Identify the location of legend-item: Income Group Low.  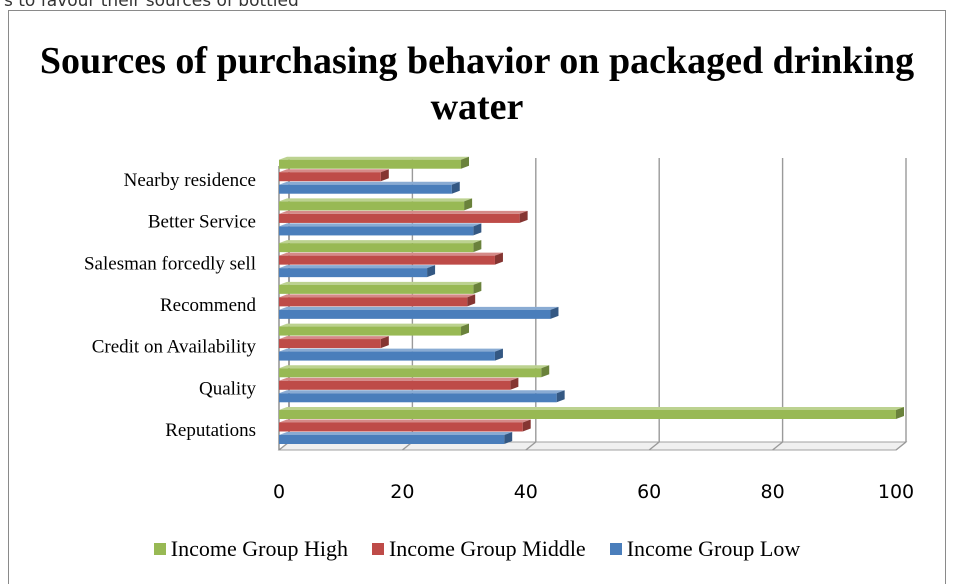
(705, 549).